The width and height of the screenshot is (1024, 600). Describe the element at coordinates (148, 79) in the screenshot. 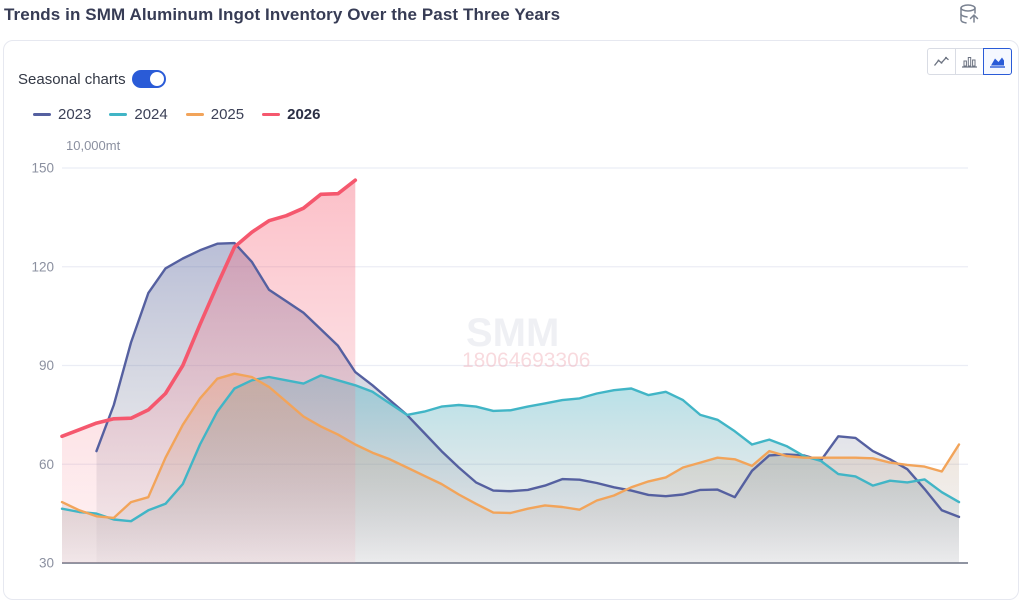

I see `seasonal-charts-toggle` at that location.